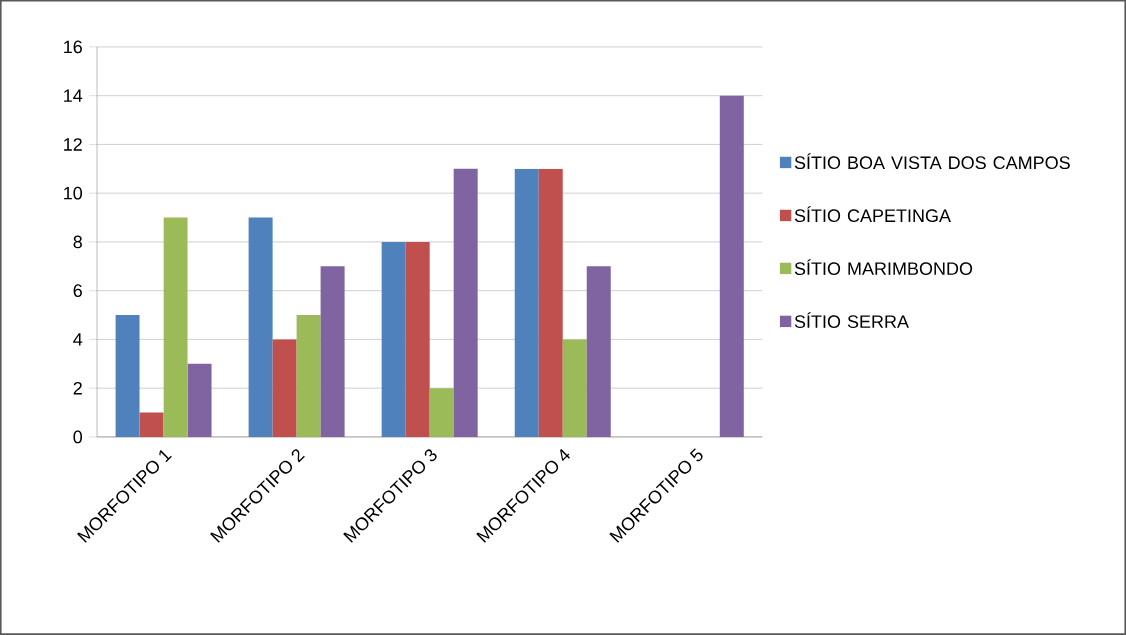  Describe the element at coordinates (73, 144) in the screenshot. I see `y-tick-label: 12` at that location.